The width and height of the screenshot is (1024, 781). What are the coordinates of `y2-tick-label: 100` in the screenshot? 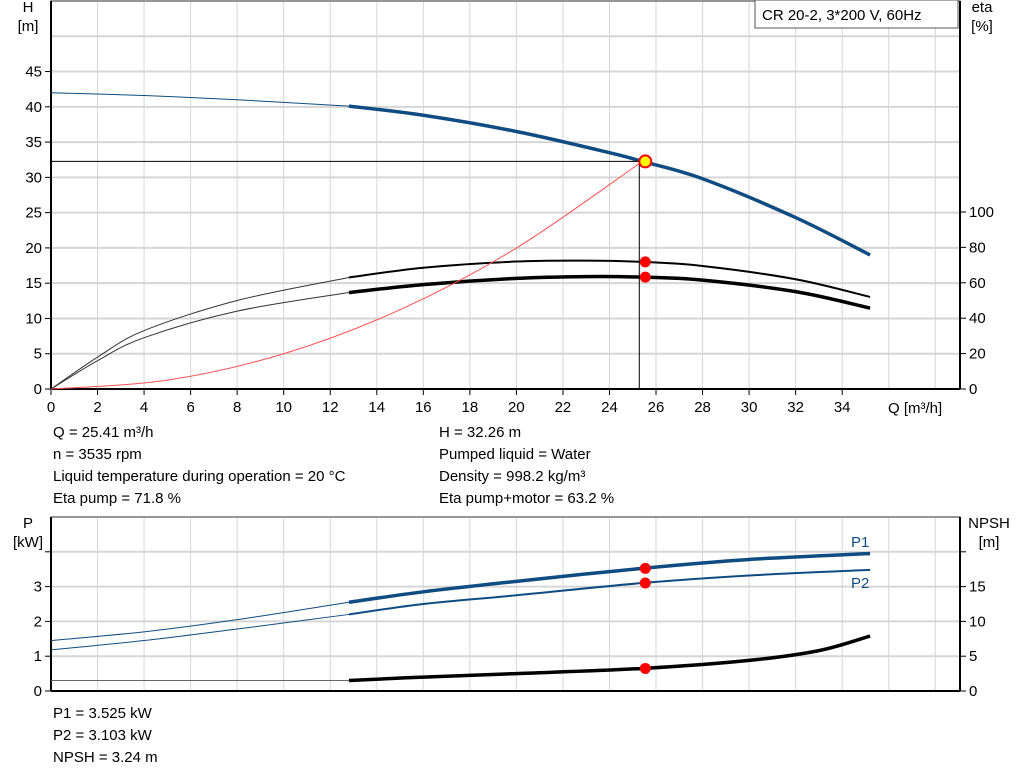 It's located at (981, 212).